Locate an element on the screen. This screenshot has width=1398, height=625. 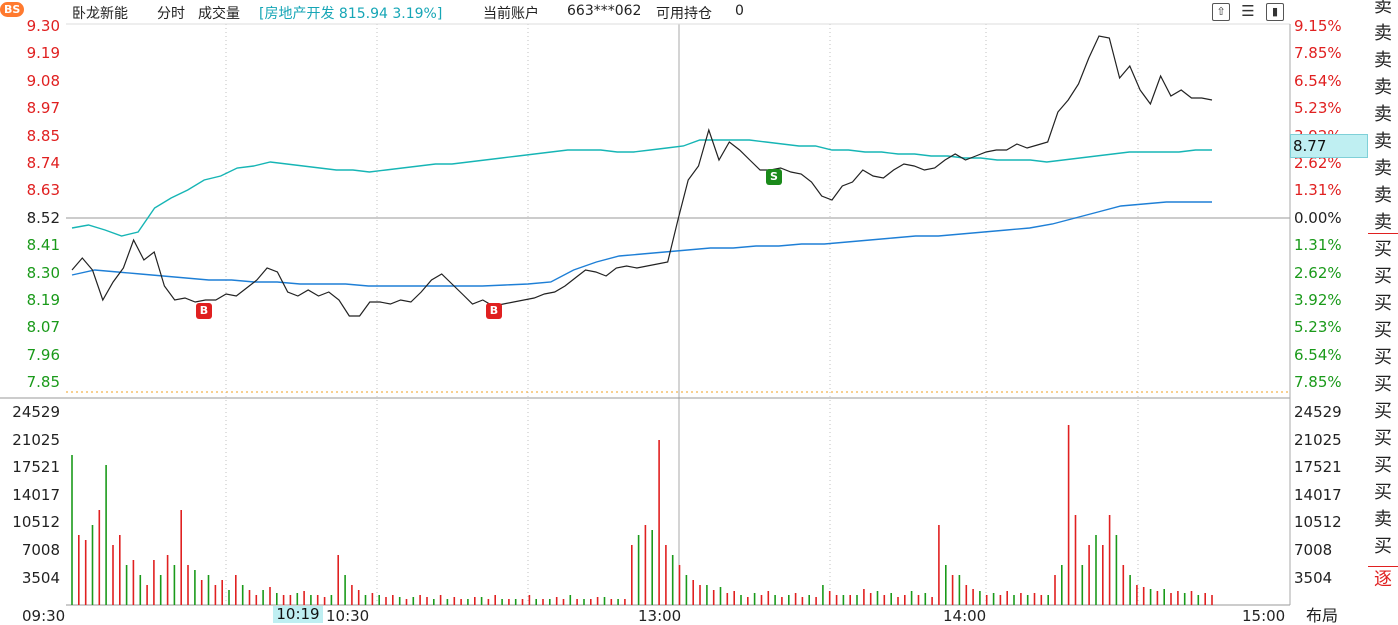
price-tick-label: 8.97 is located at coordinates (43, 108).